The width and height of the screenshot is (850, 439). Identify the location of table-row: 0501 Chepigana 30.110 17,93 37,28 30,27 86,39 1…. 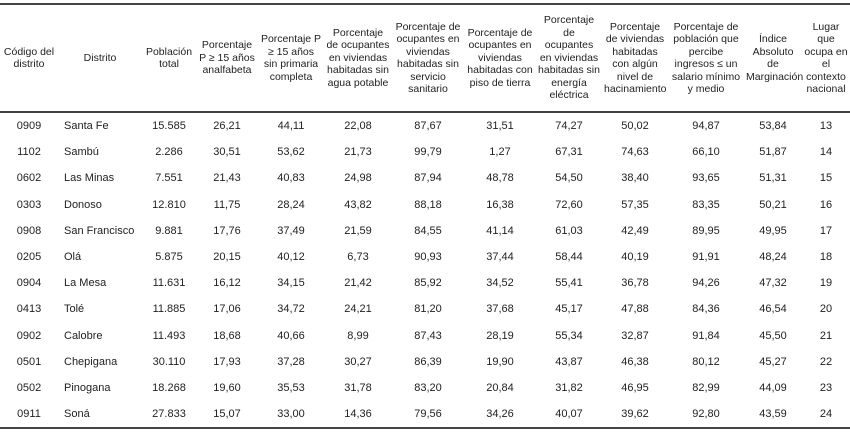
(425, 362).